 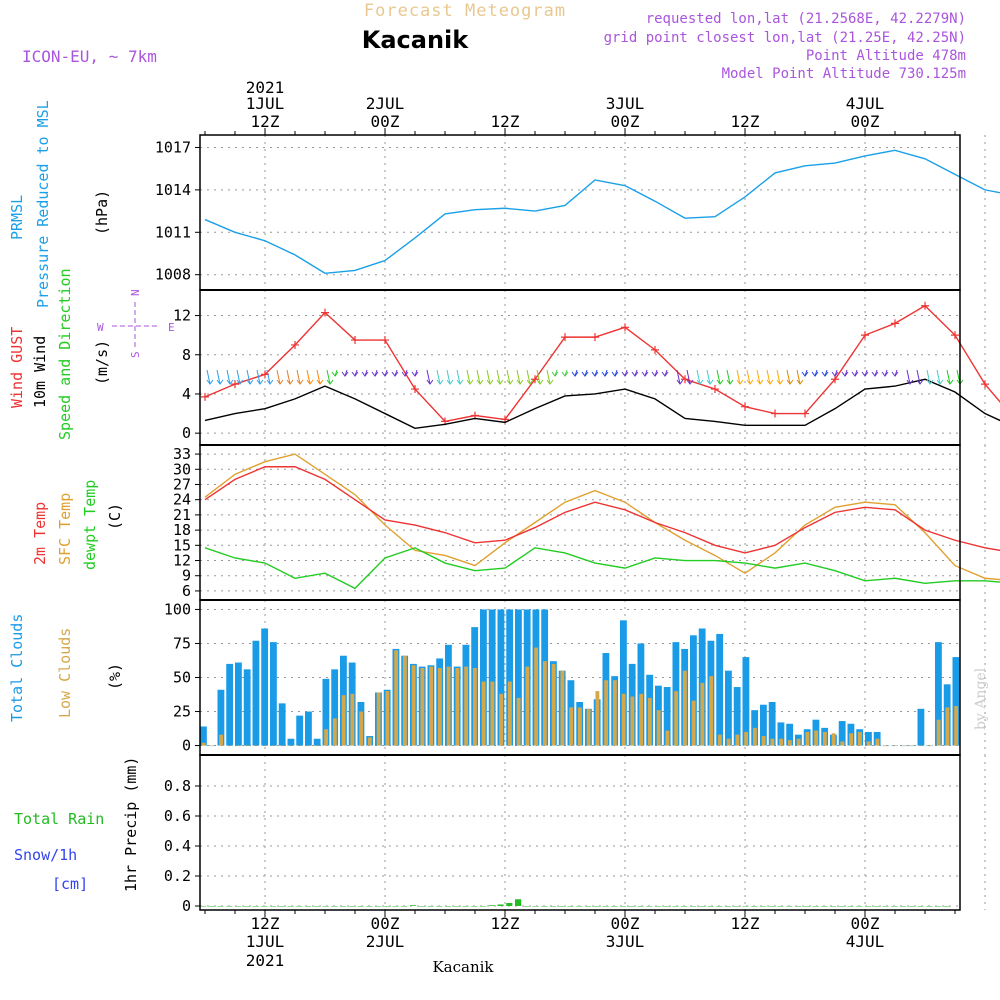 What do you see at coordinates (865, 103) in the screenshot?
I see `top-axis-date: 4JUL` at bounding box center [865, 103].